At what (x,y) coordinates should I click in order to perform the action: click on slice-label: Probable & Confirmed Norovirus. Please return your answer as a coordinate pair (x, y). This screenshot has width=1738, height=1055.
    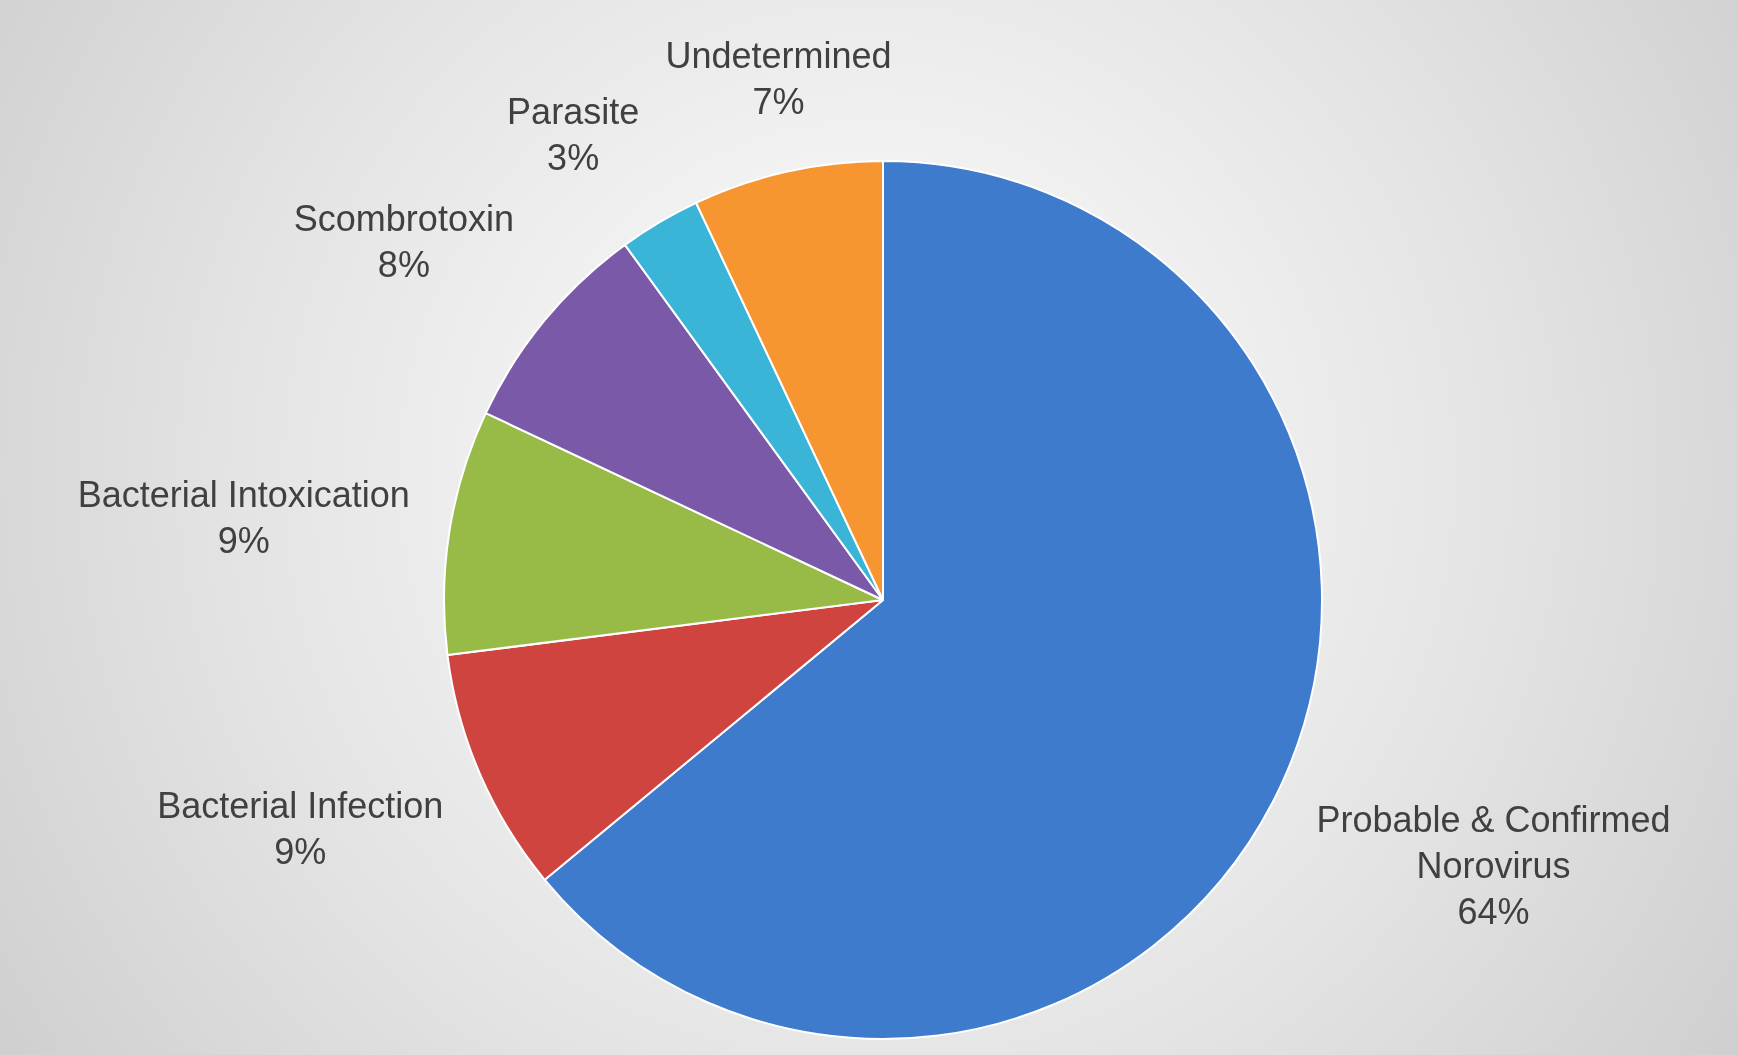
    Looking at the image, I should click on (1493, 842).